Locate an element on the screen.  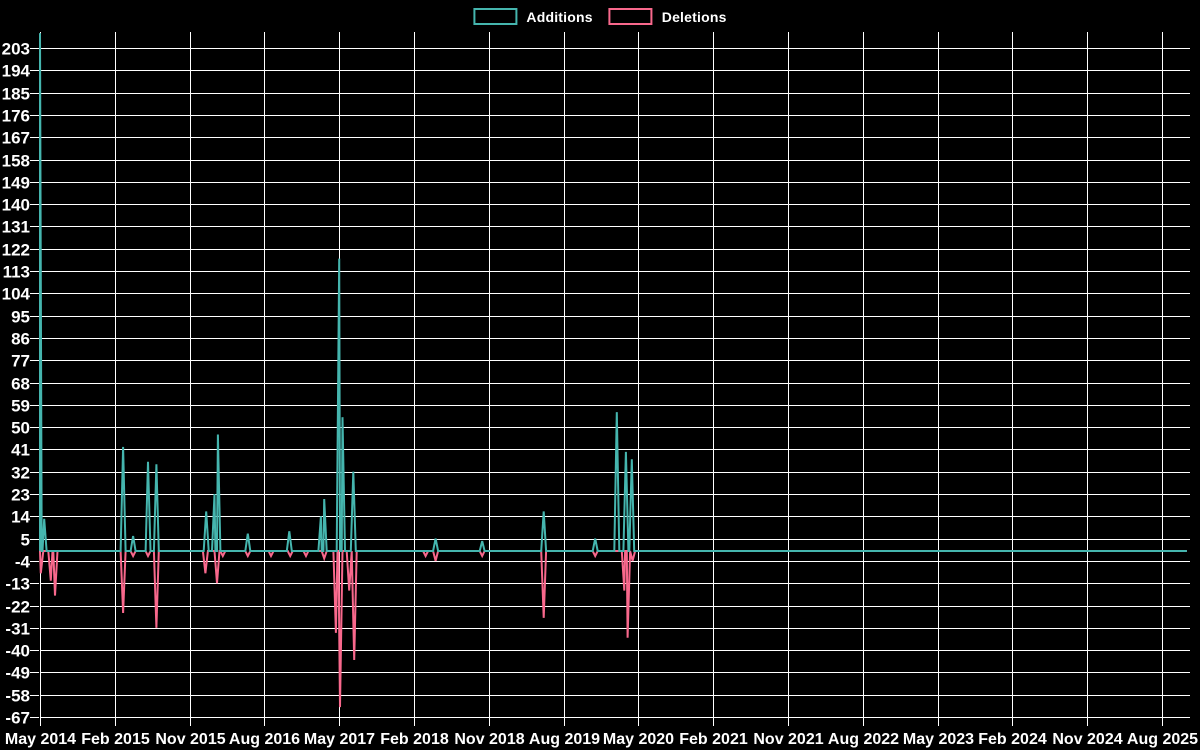
y-tick-label: 86 is located at coordinates (20, 339).